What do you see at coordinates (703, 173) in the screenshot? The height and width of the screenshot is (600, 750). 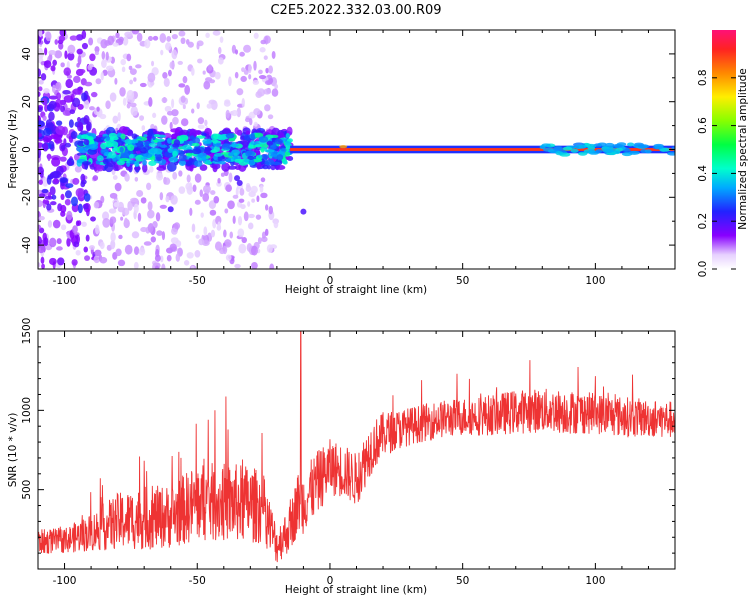 I see `colorbar-tick-label: 0.4` at bounding box center [703, 173].